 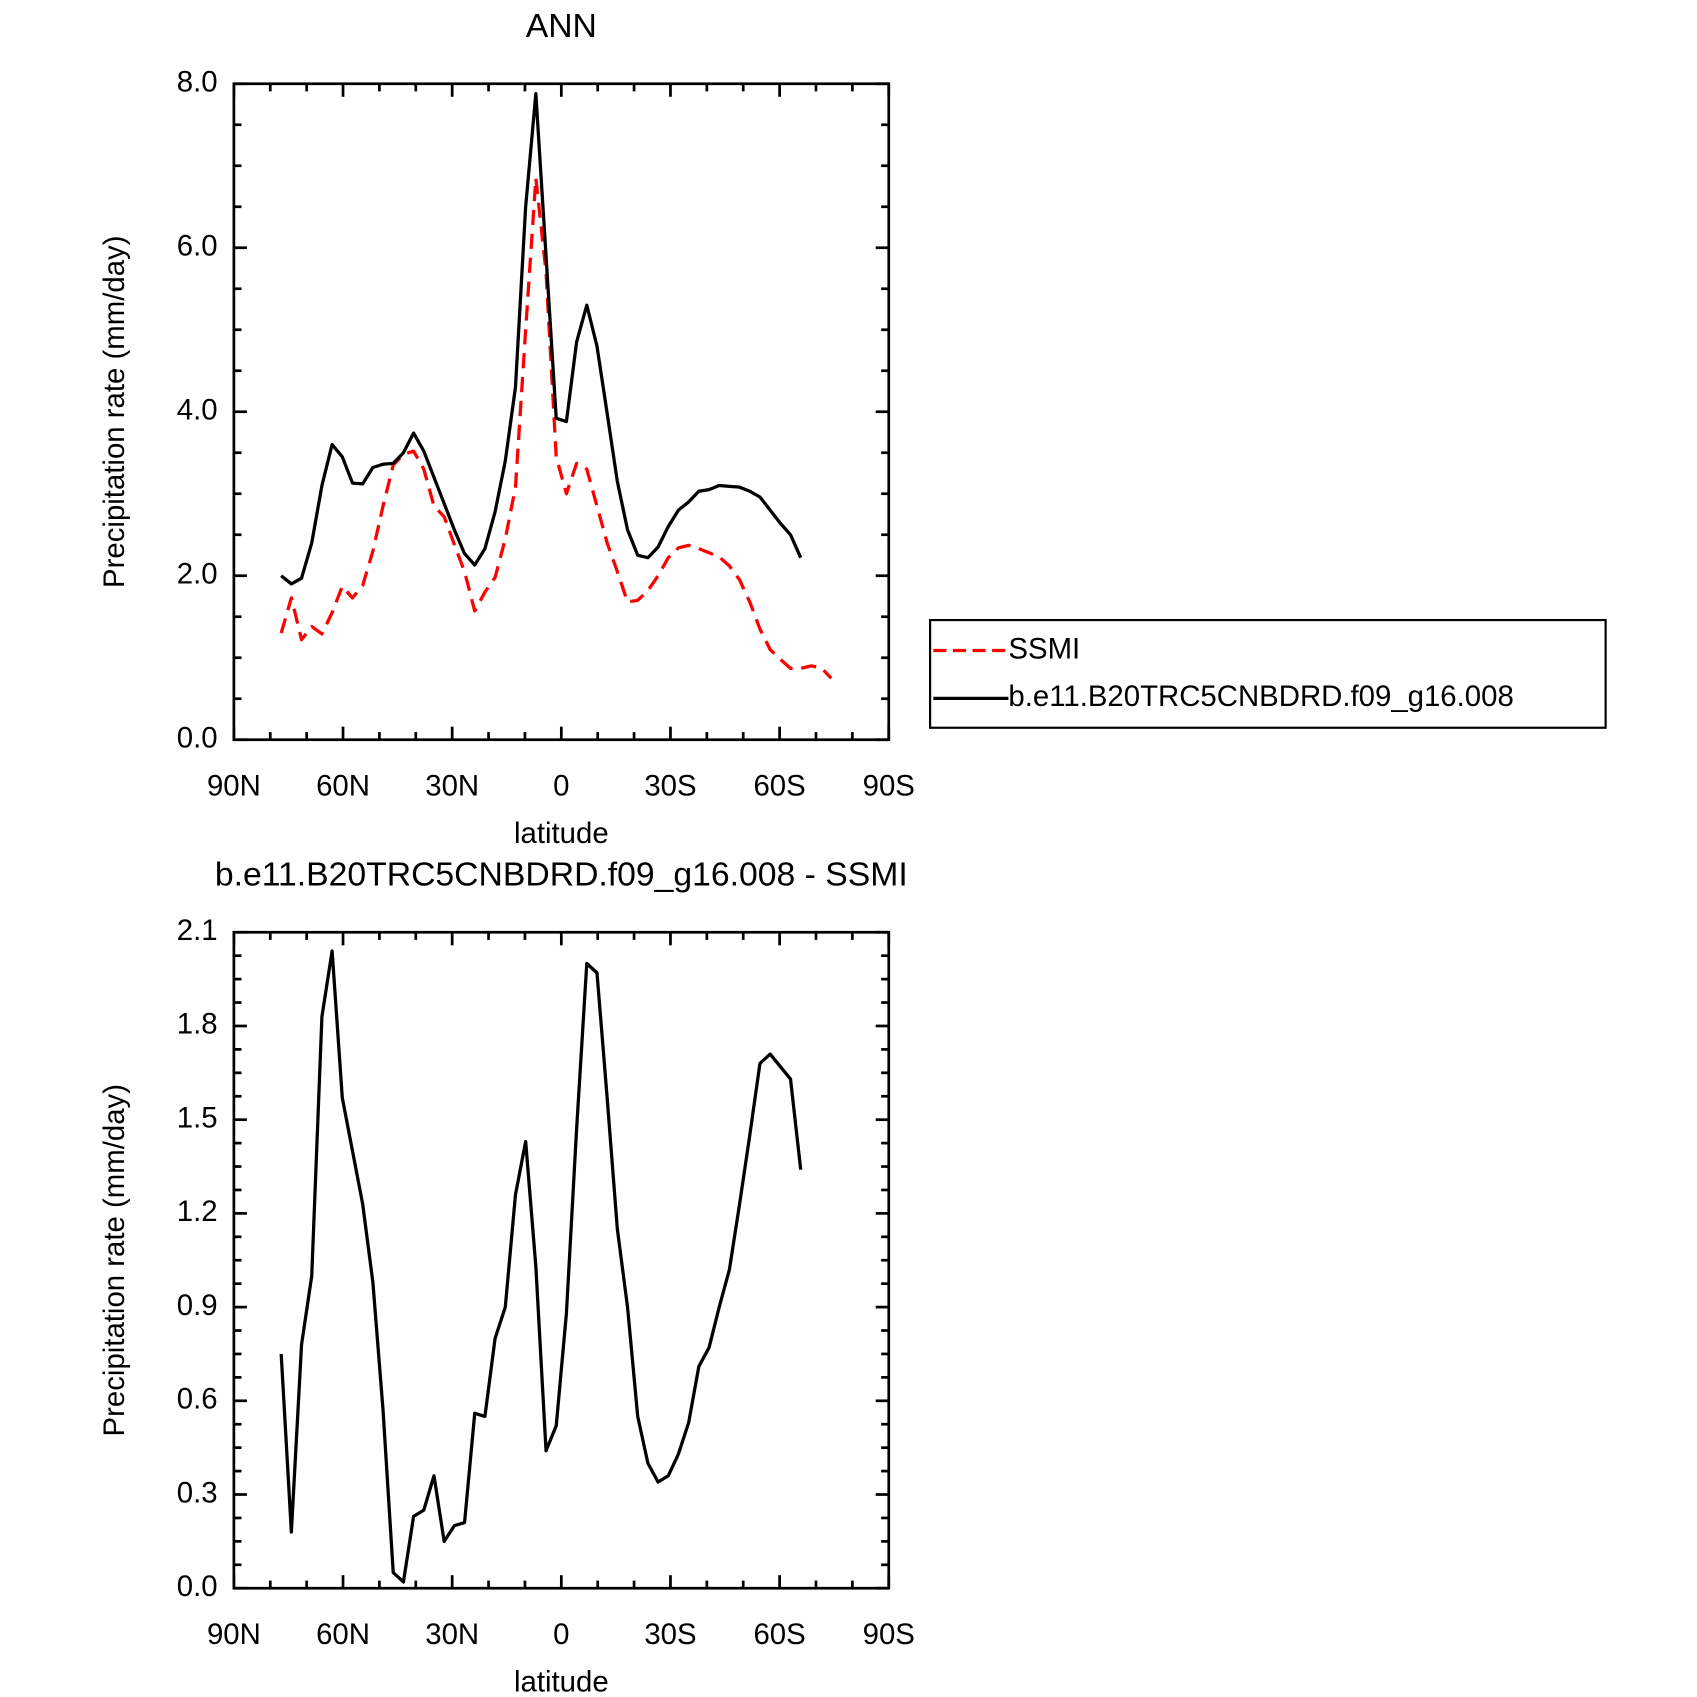 What do you see at coordinates (197, 1492) in the screenshot?
I see `y-tick-label: 0.3` at bounding box center [197, 1492].